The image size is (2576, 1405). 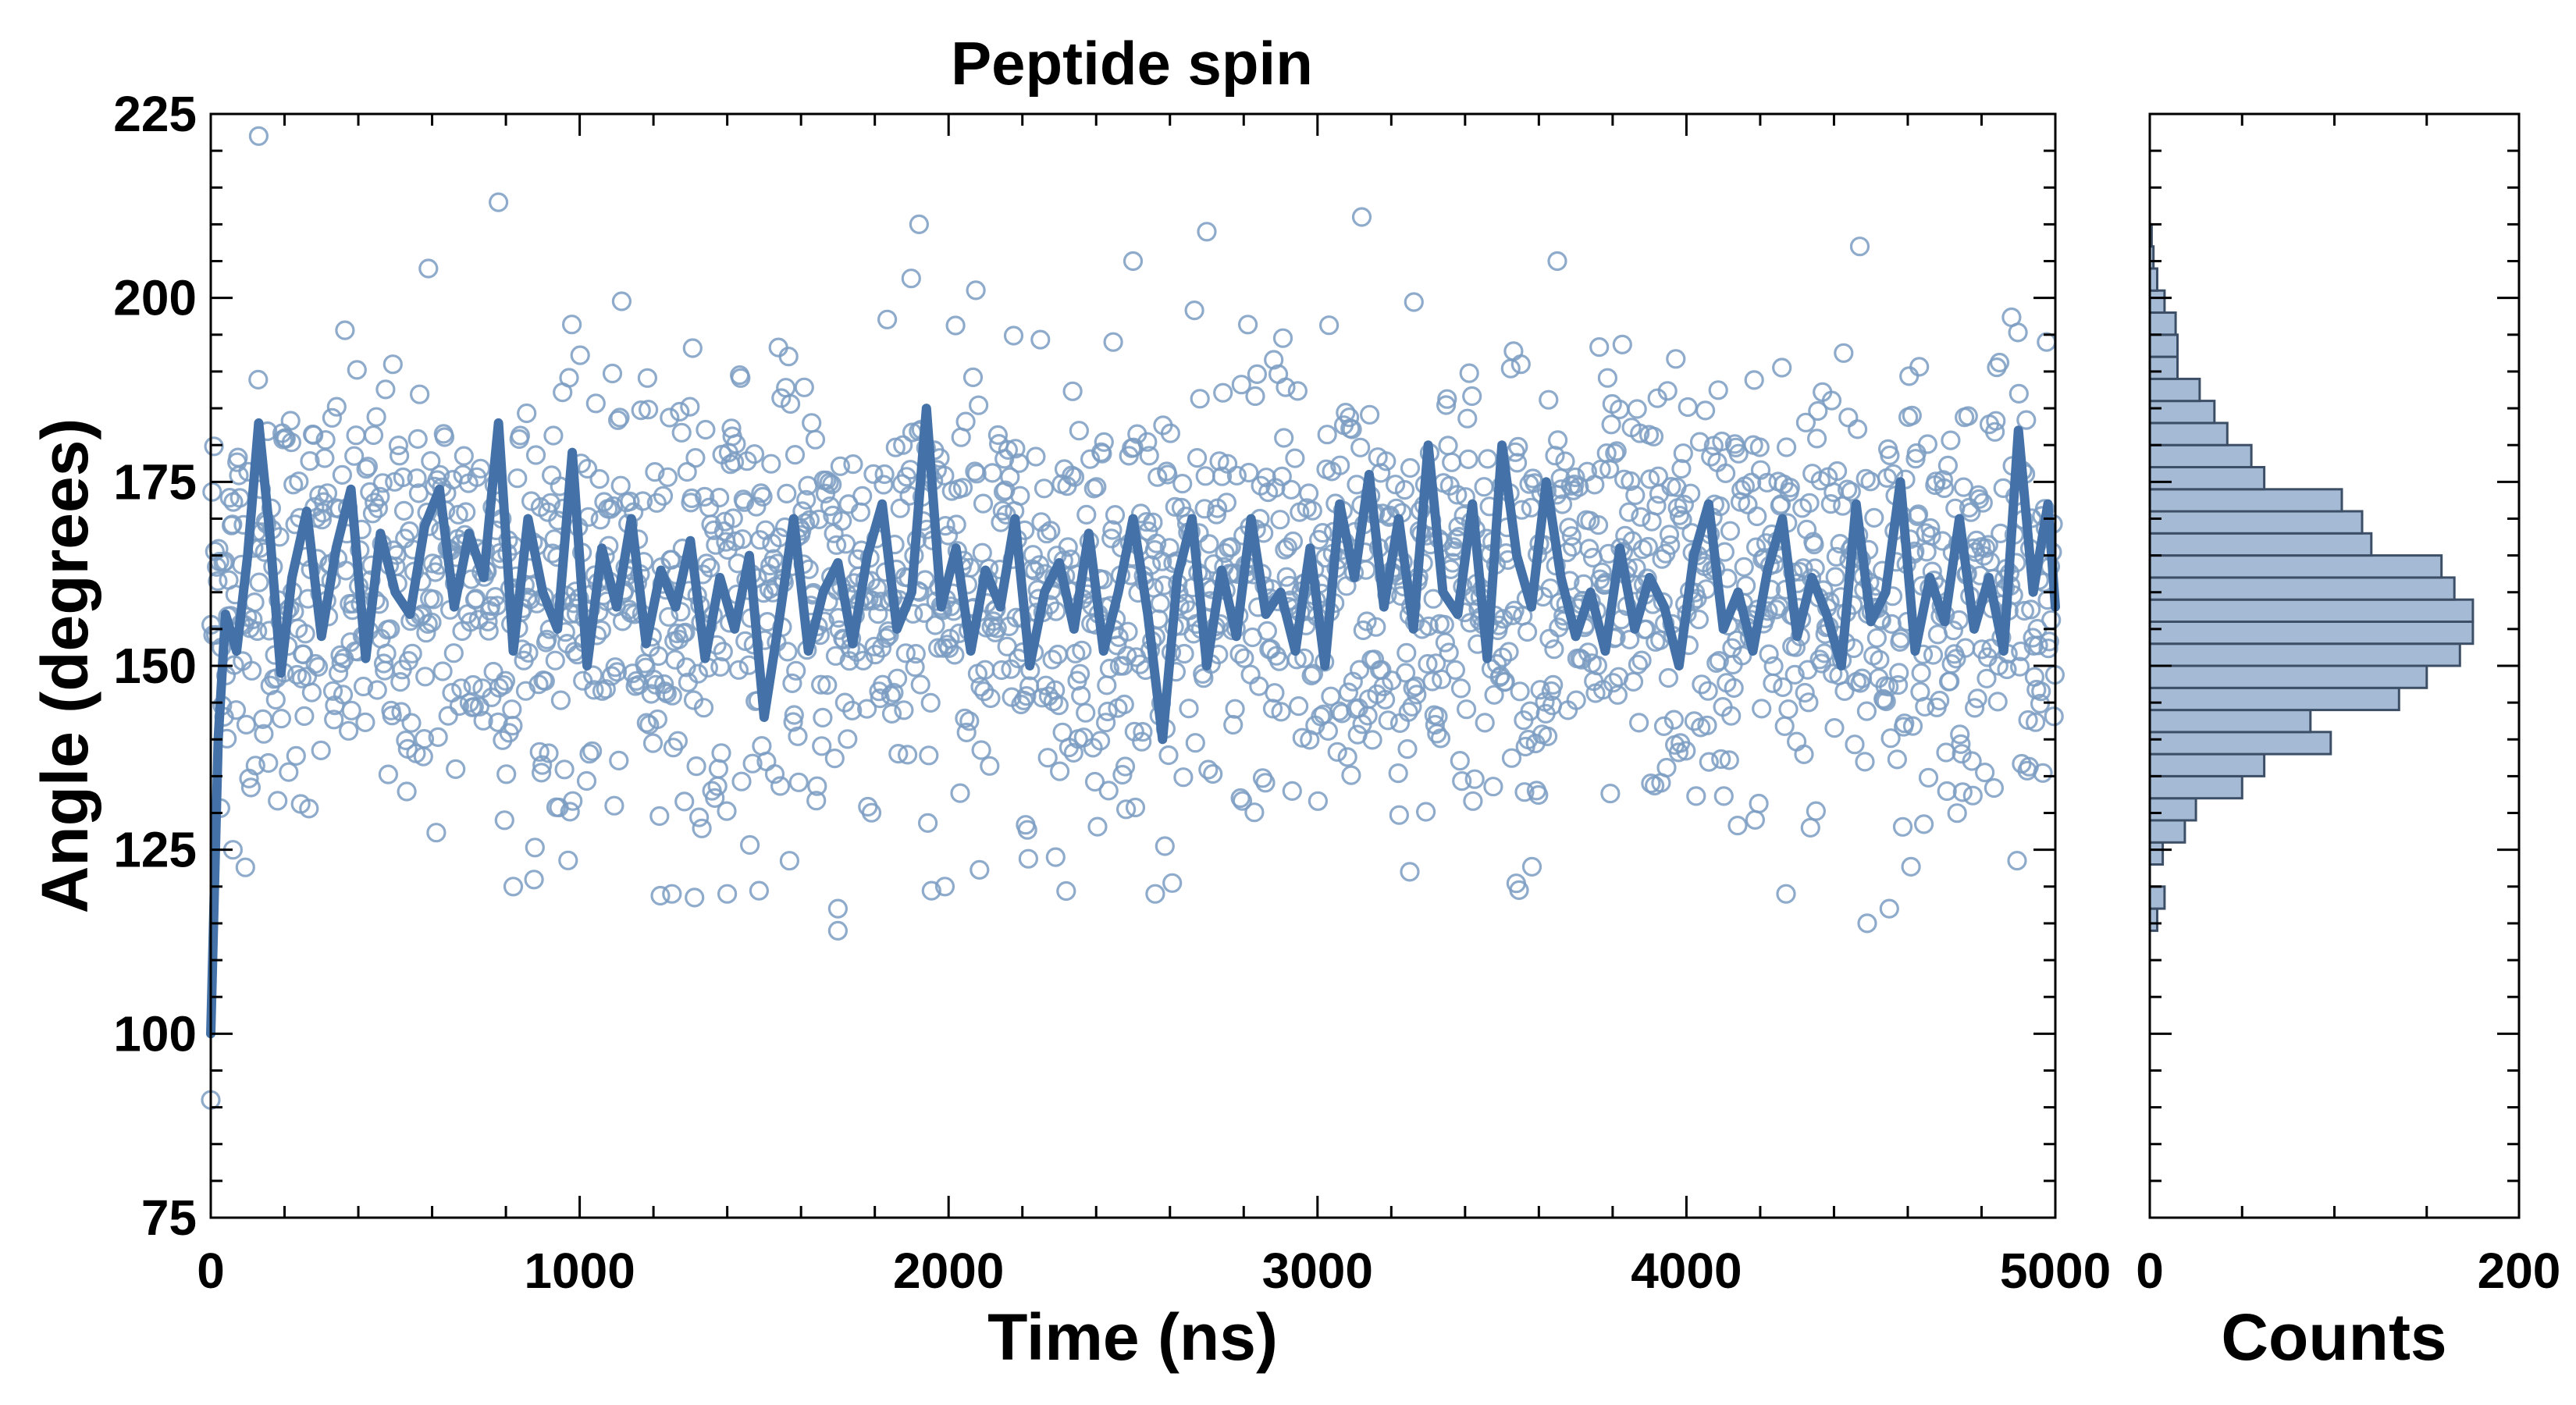 What do you see at coordinates (2519, 1271) in the screenshot?
I see `histogram-x-tick-label: 200` at bounding box center [2519, 1271].